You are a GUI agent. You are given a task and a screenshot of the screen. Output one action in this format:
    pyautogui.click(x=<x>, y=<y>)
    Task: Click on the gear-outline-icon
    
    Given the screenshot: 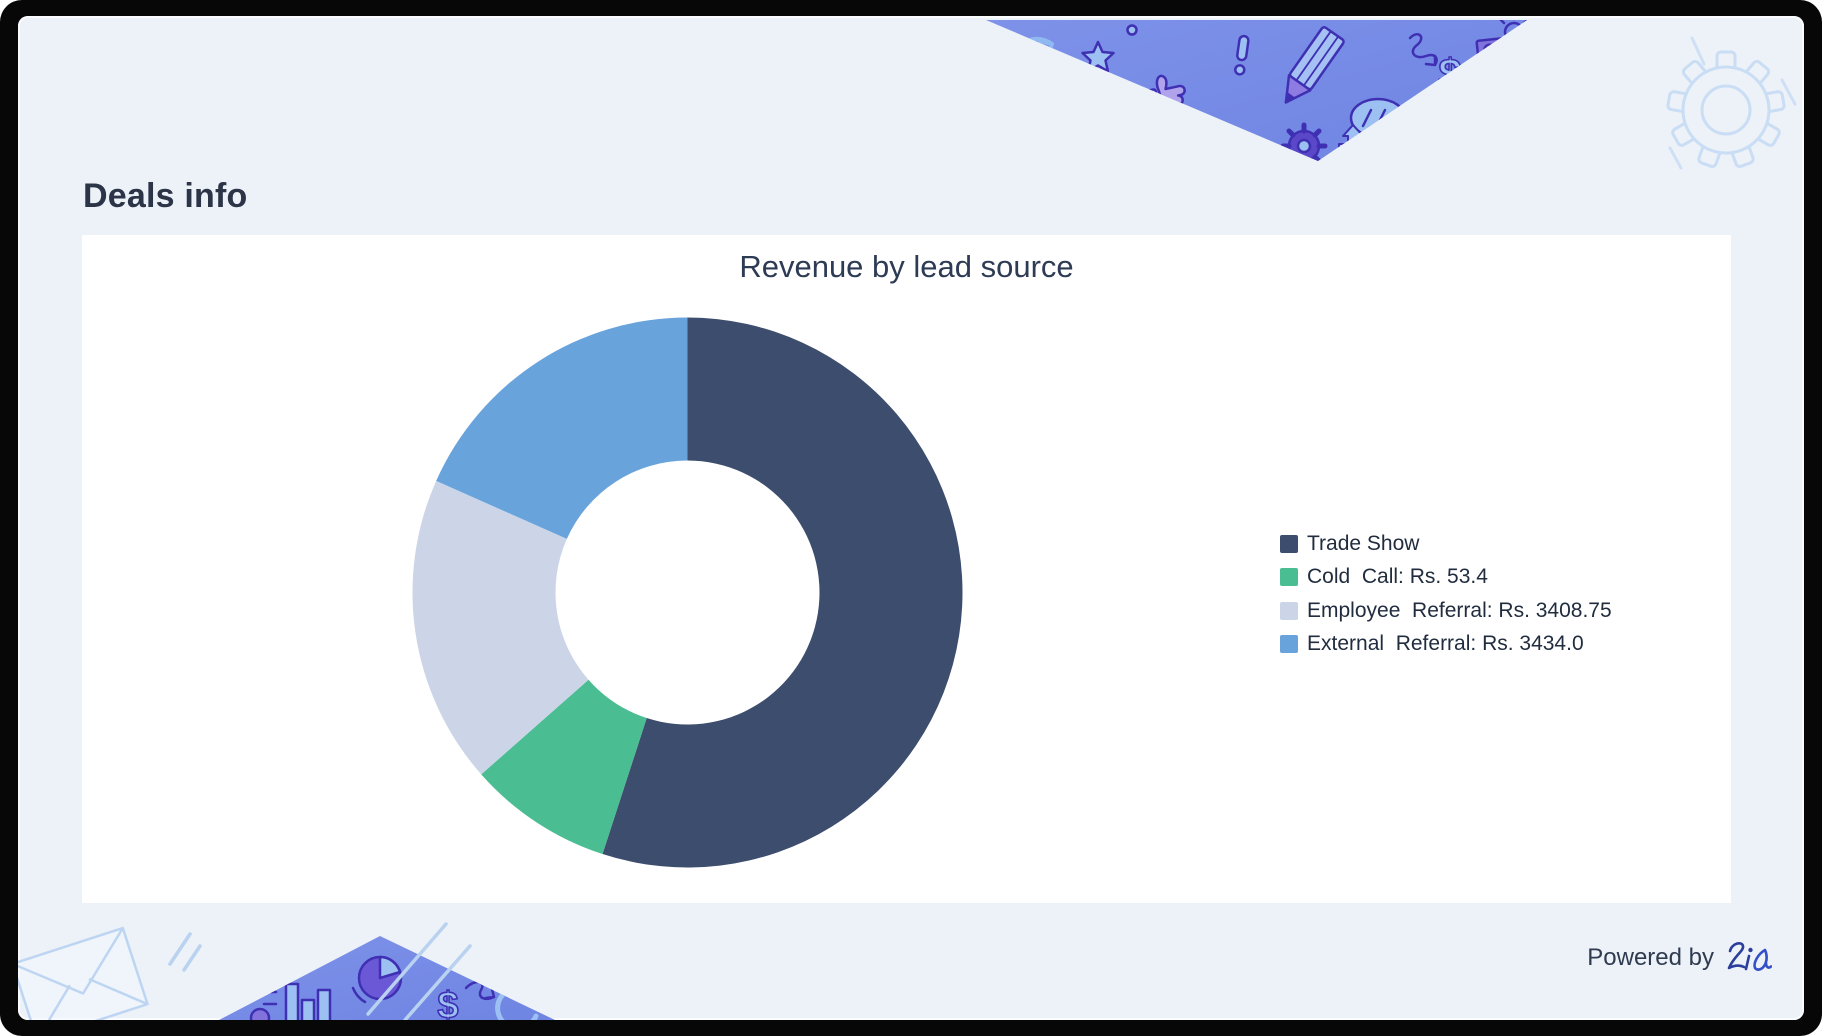 What is the action you would take?
    pyautogui.click(x=1726, y=109)
    